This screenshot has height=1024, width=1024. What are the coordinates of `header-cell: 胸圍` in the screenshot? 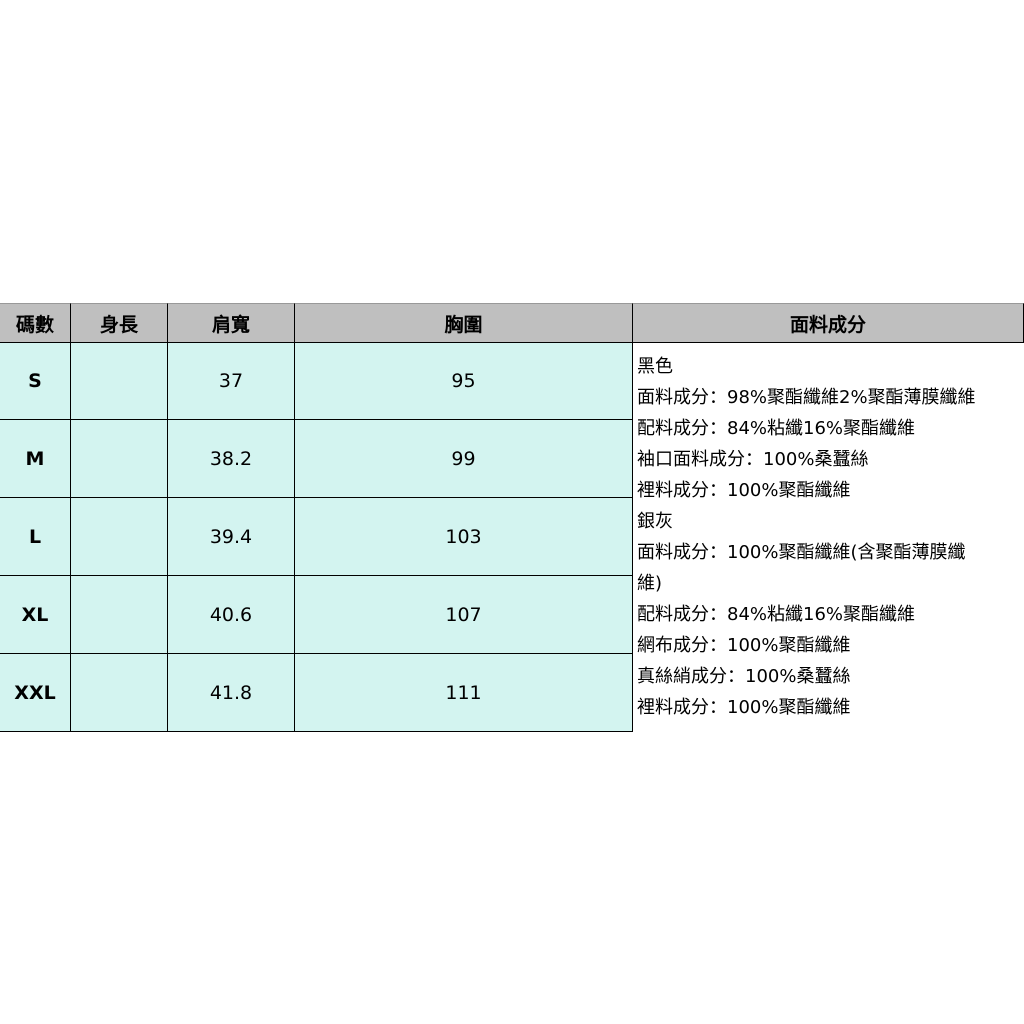 It's located at (464, 323).